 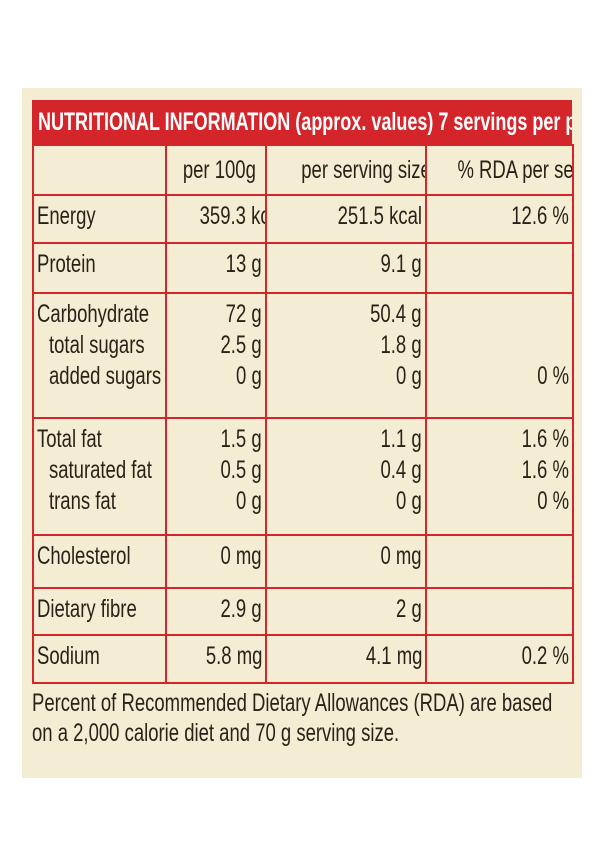 I want to click on cell-line: 12.6 %, so click(x=499, y=216).